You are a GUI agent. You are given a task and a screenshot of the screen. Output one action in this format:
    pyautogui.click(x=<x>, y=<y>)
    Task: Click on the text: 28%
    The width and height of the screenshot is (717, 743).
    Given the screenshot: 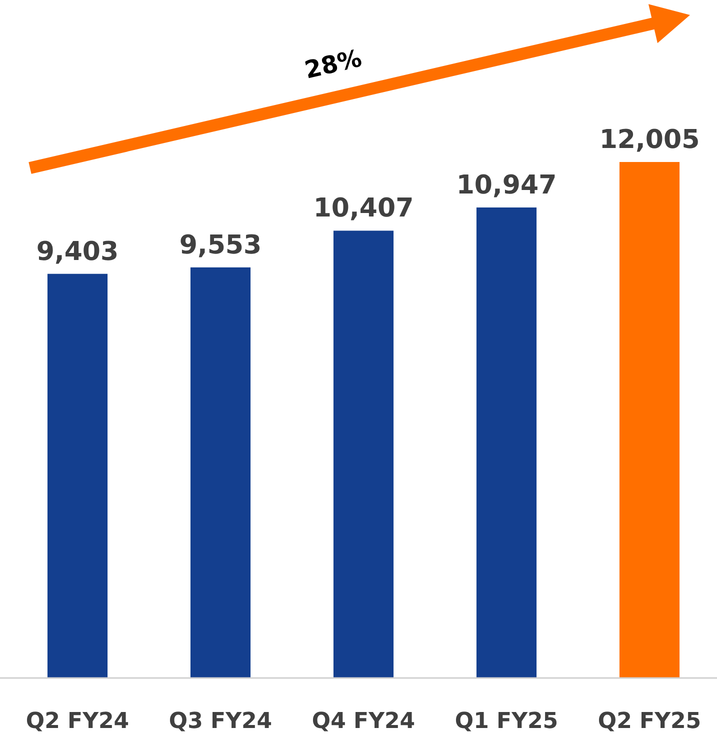 What is the action you would take?
    pyautogui.click(x=333, y=64)
    